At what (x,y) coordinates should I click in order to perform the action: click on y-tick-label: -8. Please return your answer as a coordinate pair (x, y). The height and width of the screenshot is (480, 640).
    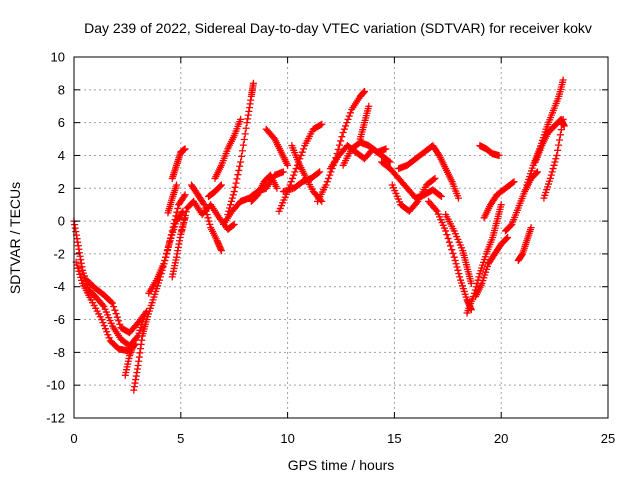
    Looking at the image, I should click on (59, 352).